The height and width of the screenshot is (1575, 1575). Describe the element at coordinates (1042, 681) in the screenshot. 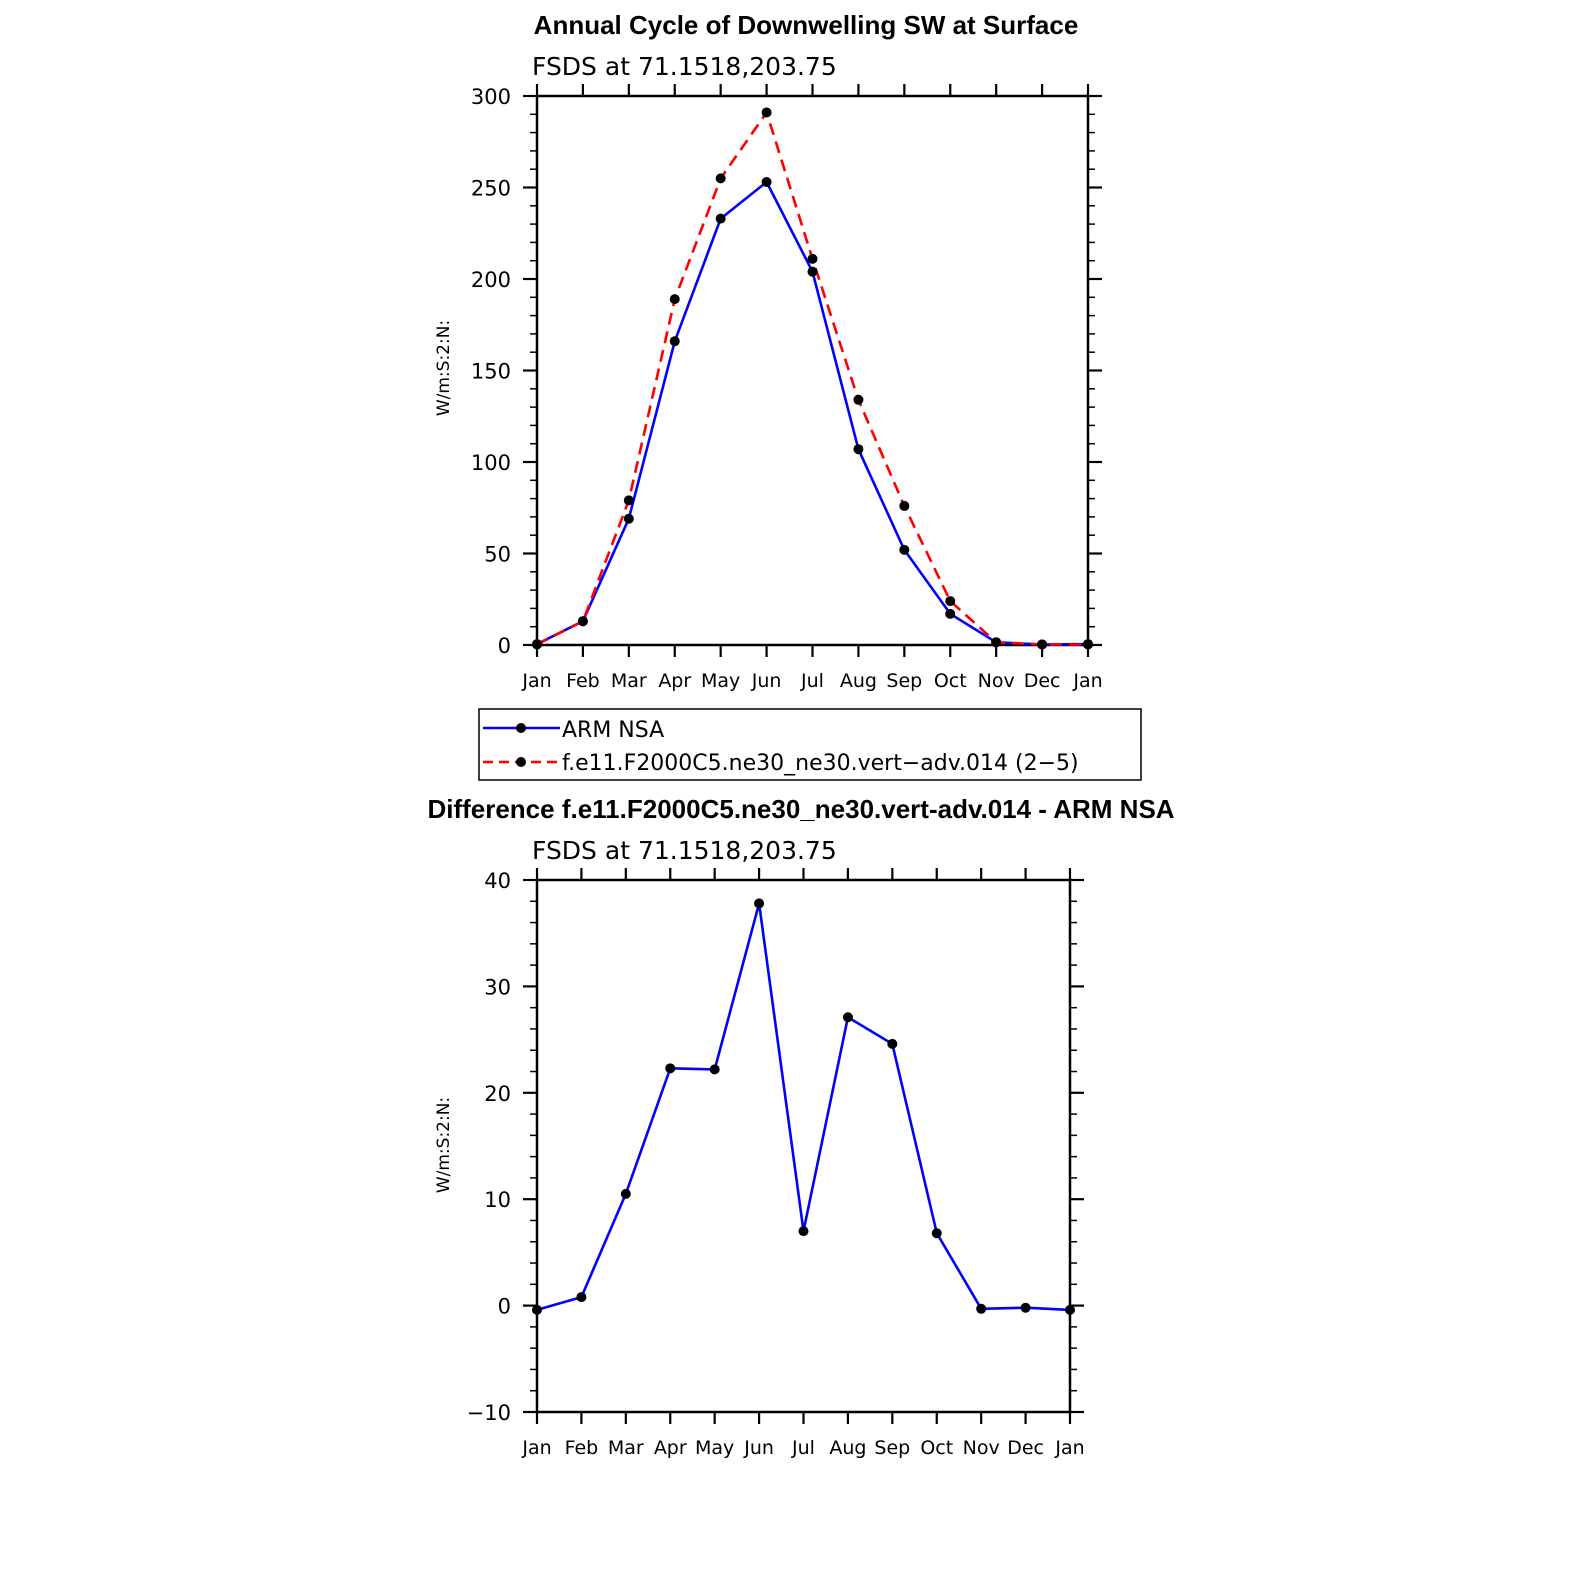

I see `chart-top-xtick-label: Dec` at that location.